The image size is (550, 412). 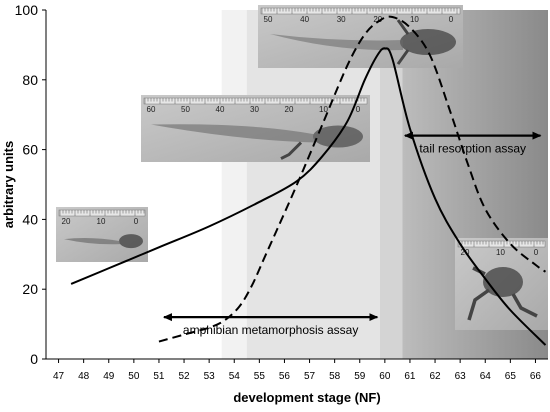 What do you see at coordinates (59, 376) in the screenshot?
I see `x-tick-label: 47` at bounding box center [59, 376].